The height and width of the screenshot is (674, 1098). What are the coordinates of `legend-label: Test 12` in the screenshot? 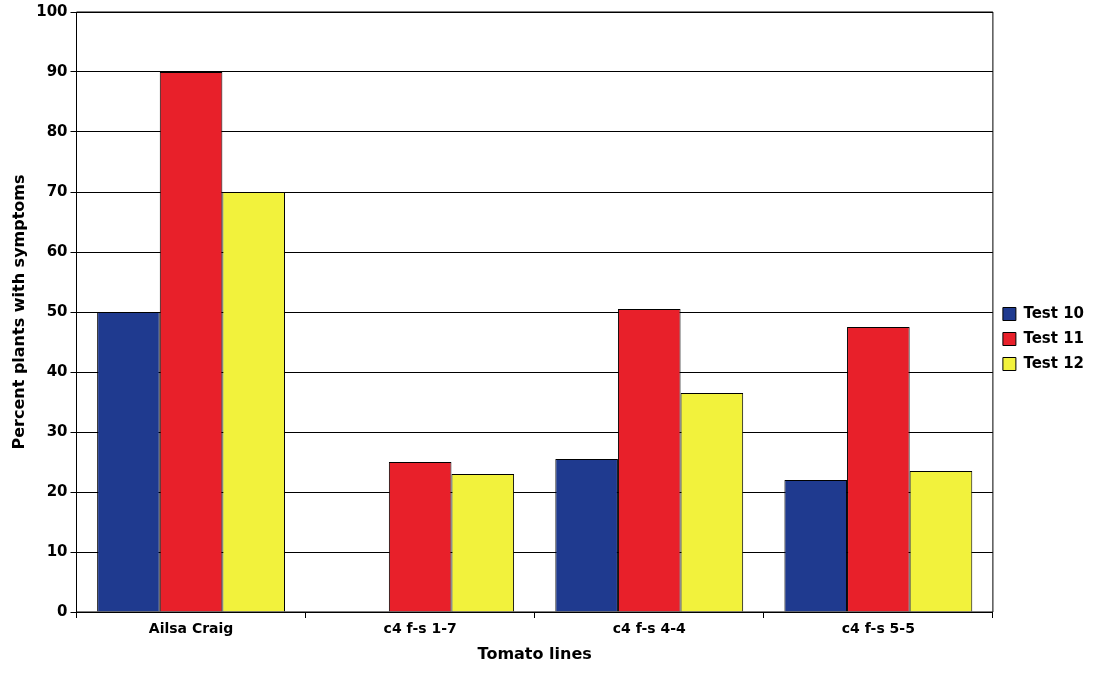 It's located at (1053, 362).